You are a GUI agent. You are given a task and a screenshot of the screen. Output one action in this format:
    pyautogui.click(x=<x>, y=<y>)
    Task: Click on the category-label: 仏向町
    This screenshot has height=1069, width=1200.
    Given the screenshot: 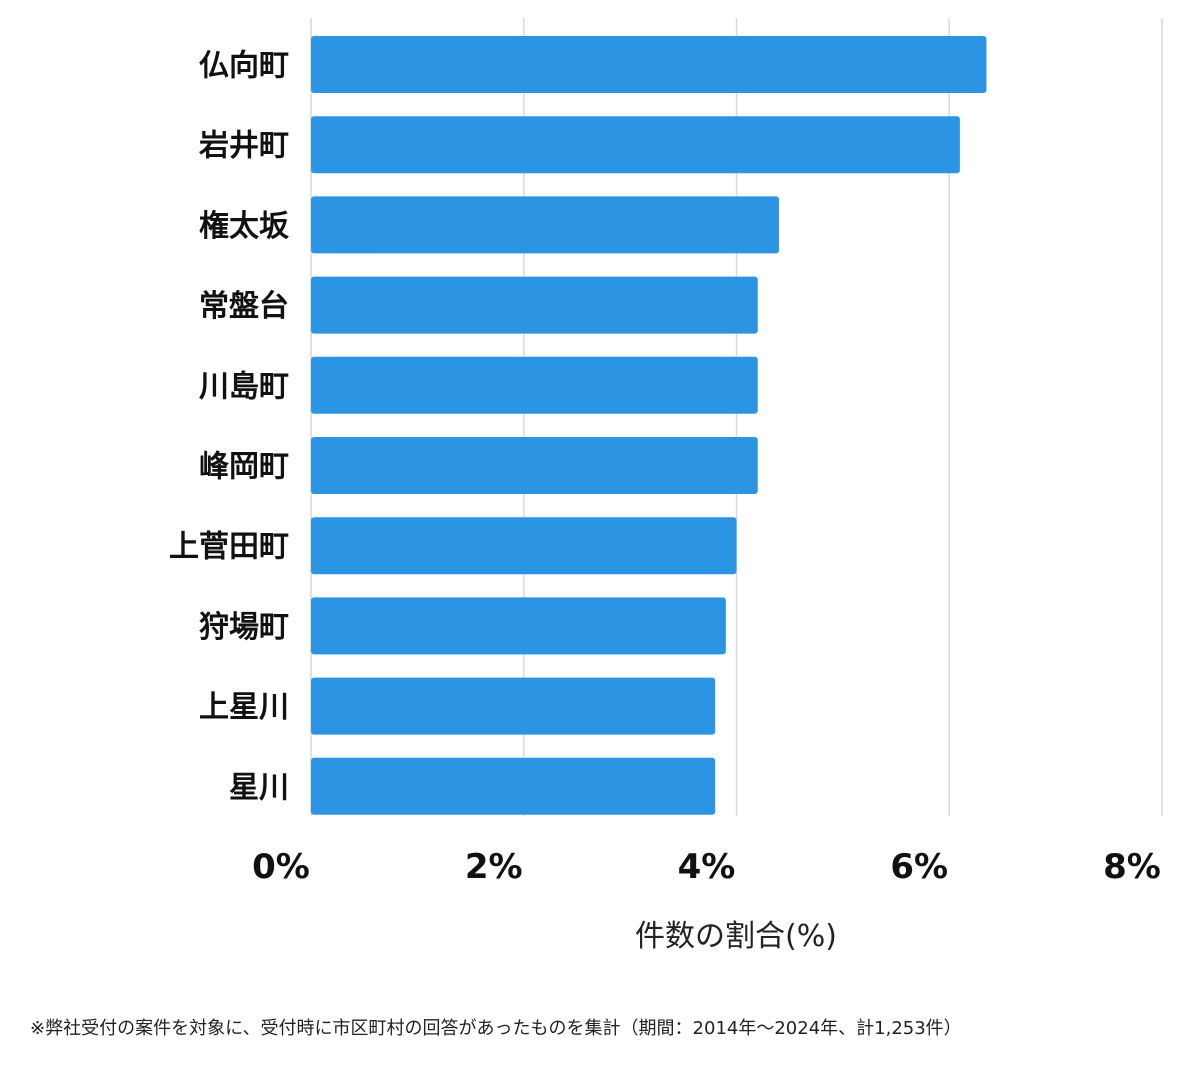 What is the action you would take?
    pyautogui.click(x=244, y=66)
    